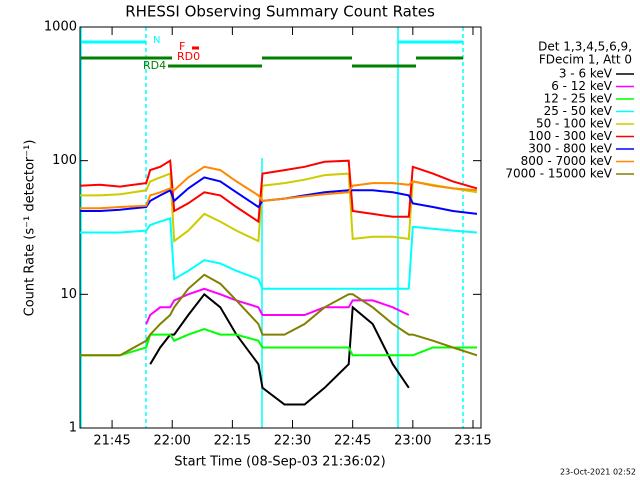 This screenshot has height=484, width=640. I want to click on flag-label: F, so click(182, 46).